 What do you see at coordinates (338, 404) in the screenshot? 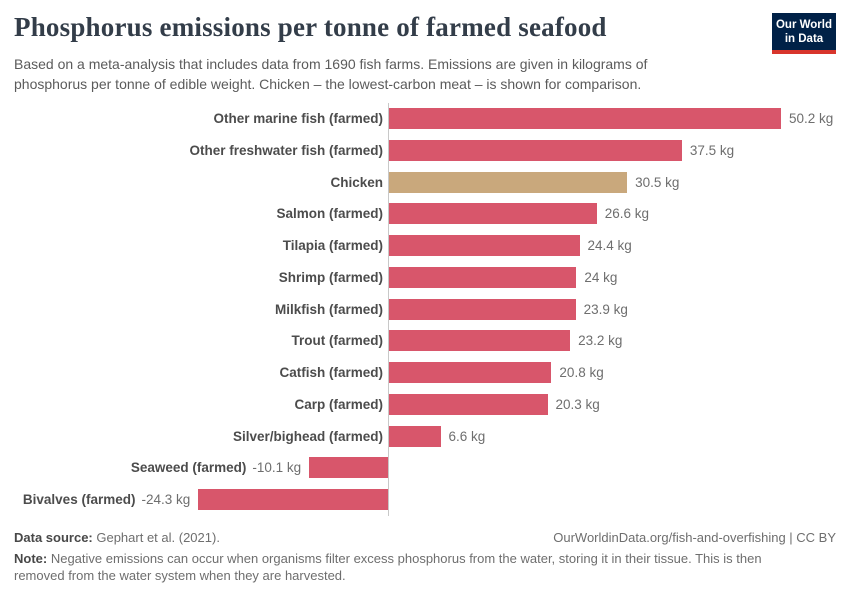
I see `category-label: Carp (farmed)` at bounding box center [338, 404].